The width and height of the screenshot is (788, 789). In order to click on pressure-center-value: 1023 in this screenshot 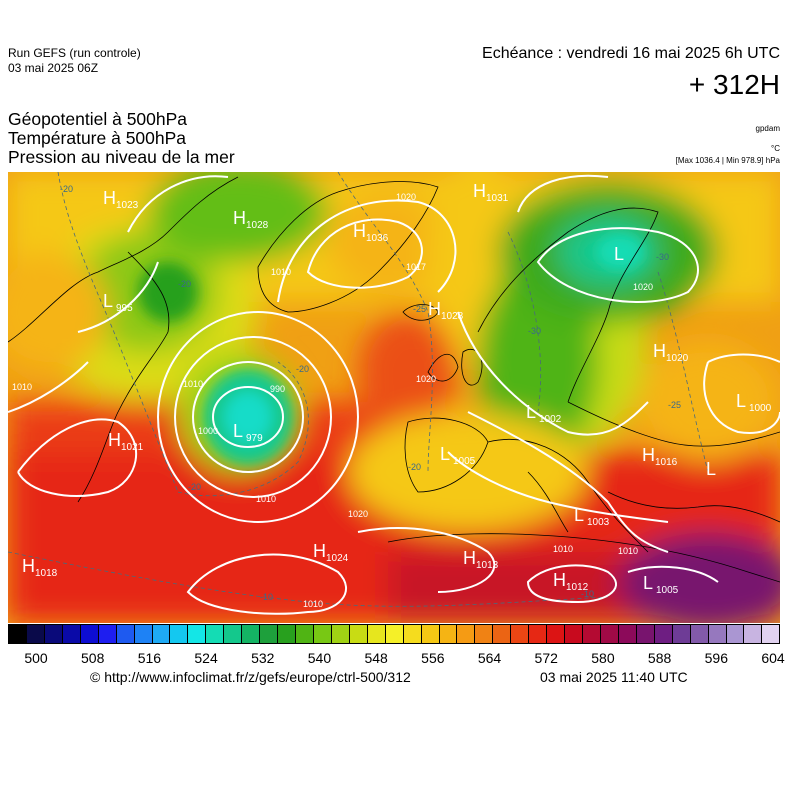, I will do `click(127, 205)`.